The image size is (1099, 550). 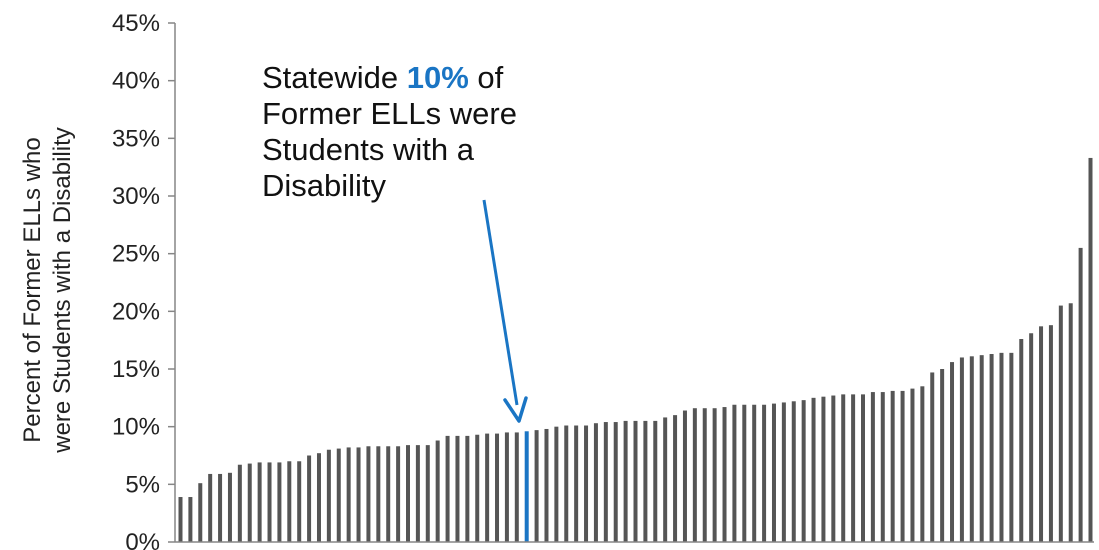 What do you see at coordinates (368, 149) in the screenshot?
I see `annotation-line-3: Students with a` at bounding box center [368, 149].